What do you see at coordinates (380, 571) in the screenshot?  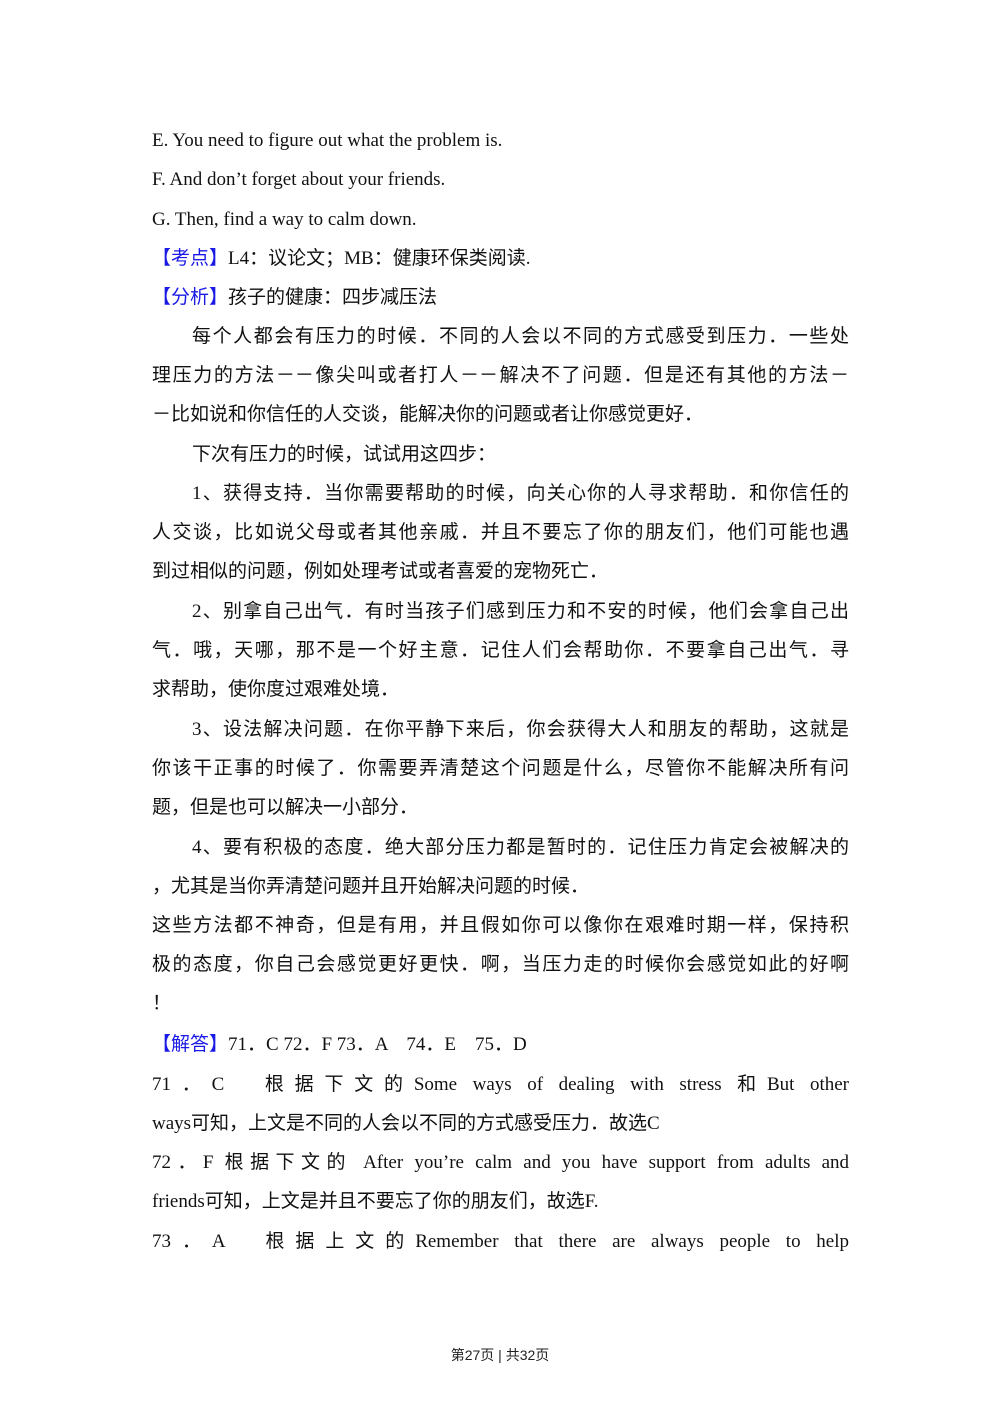 I see `analysis-line: 到过相似的问题，例如处理考试或者喜爱的宠物死亡．` at bounding box center [380, 571].